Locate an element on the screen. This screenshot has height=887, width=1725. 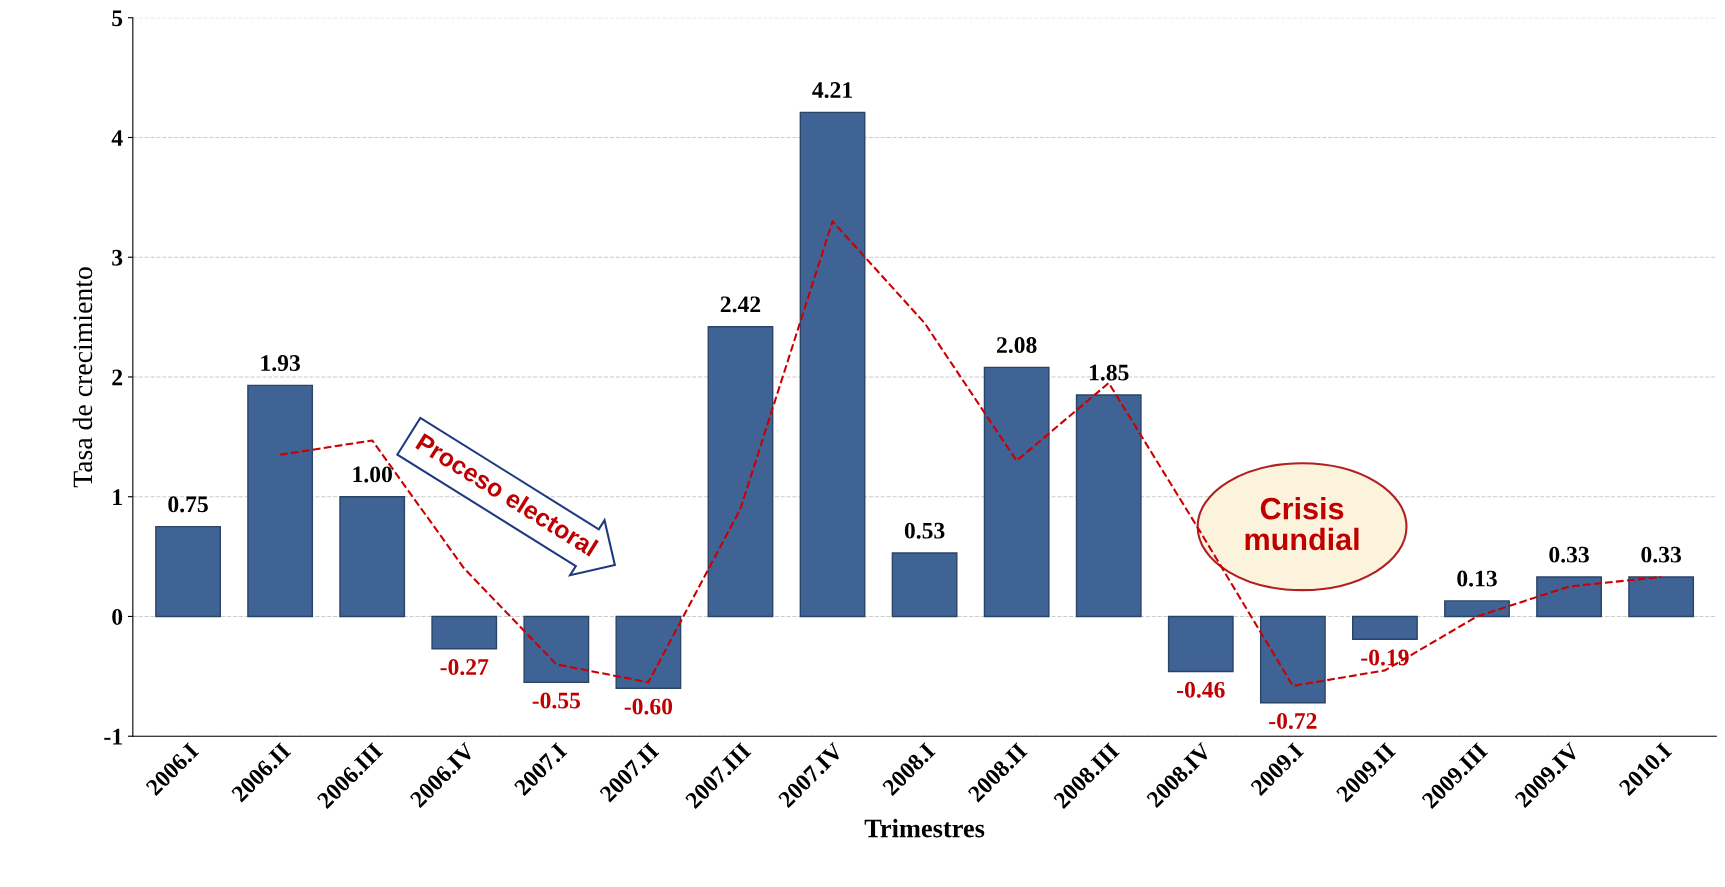
data-label: 1.85 is located at coordinates (1109, 372).